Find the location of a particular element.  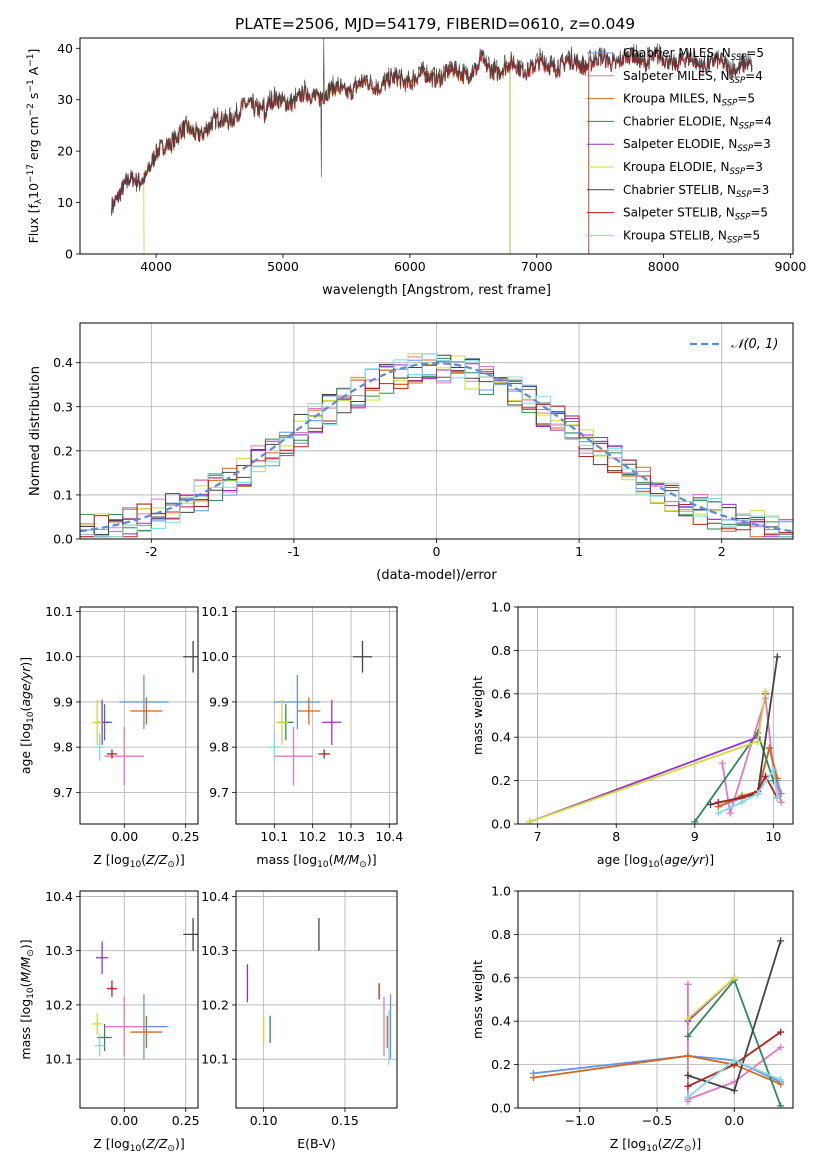

y-tick-label: 9.8 is located at coordinates (219, 747).